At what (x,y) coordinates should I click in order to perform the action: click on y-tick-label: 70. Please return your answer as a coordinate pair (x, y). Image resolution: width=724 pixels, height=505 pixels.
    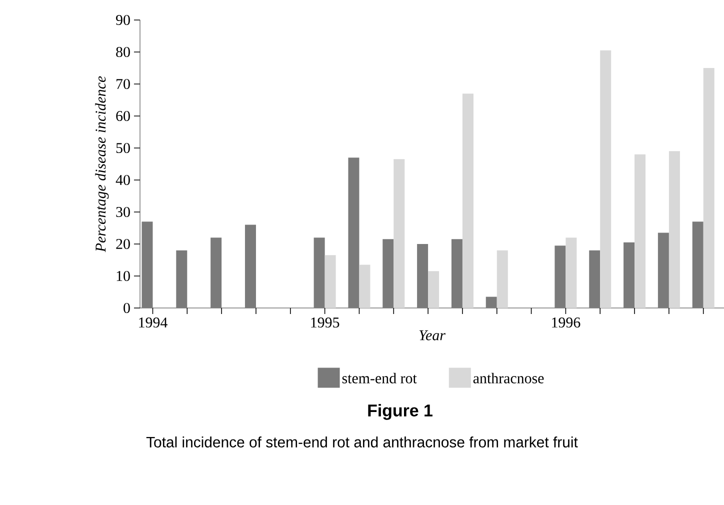
    Looking at the image, I should click on (123, 84).